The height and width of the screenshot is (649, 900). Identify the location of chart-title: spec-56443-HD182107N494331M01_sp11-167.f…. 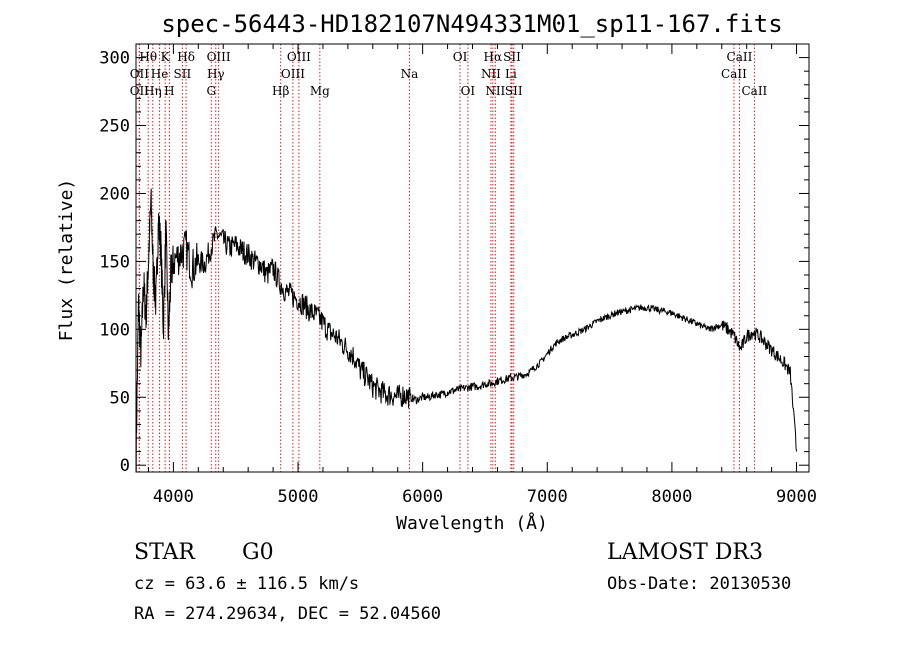
(471, 24).